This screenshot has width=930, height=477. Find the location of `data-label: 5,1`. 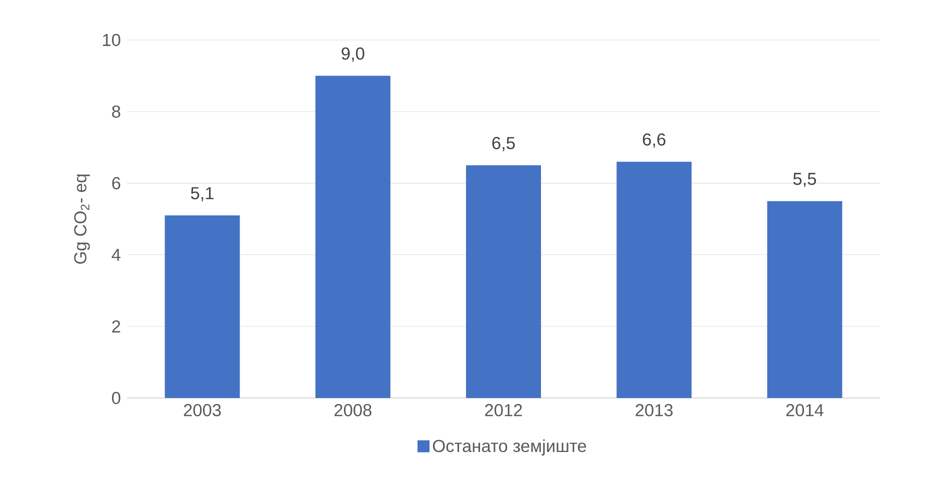

data-label: 5,1 is located at coordinates (202, 194).